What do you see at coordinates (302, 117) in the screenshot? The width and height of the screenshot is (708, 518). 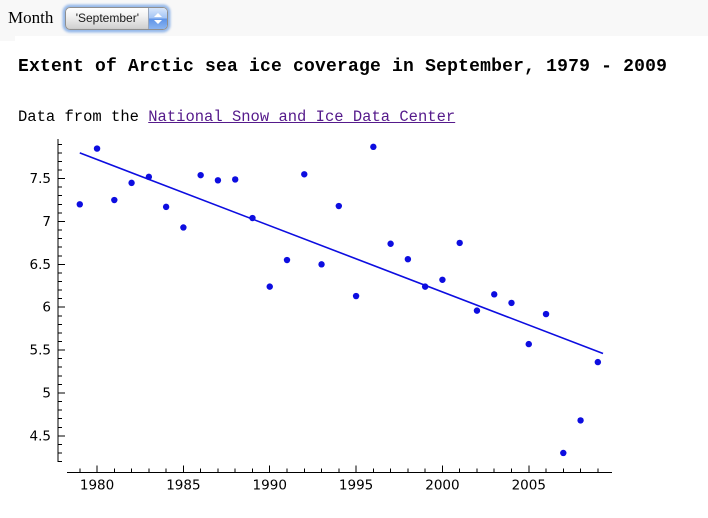 I see `data-source-link: National Snow and Ice Data Center` at bounding box center [302, 117].